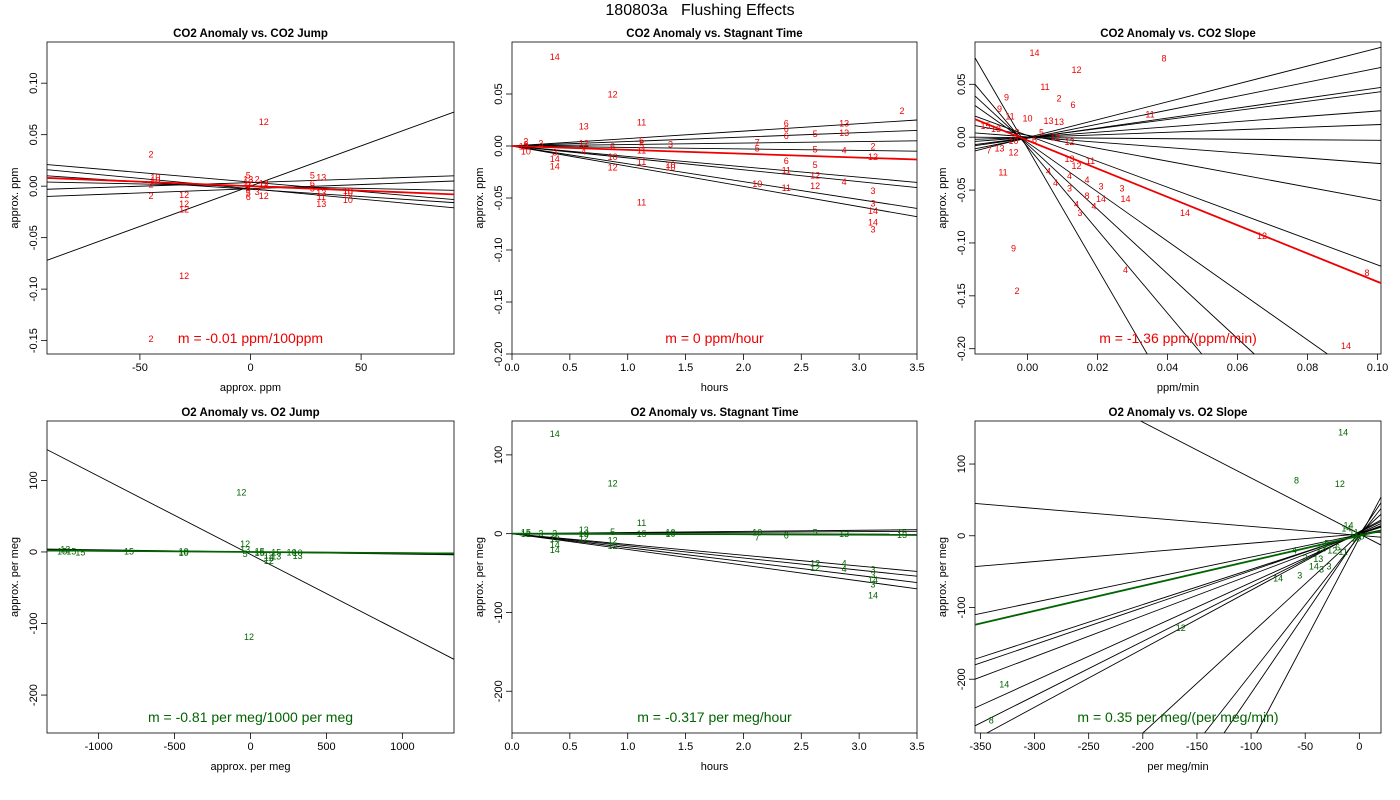  What do you see at coordinates (1305, 747) in the screenshot?
I see `x-tick-label: -50` at bounding box center [1305, 747].